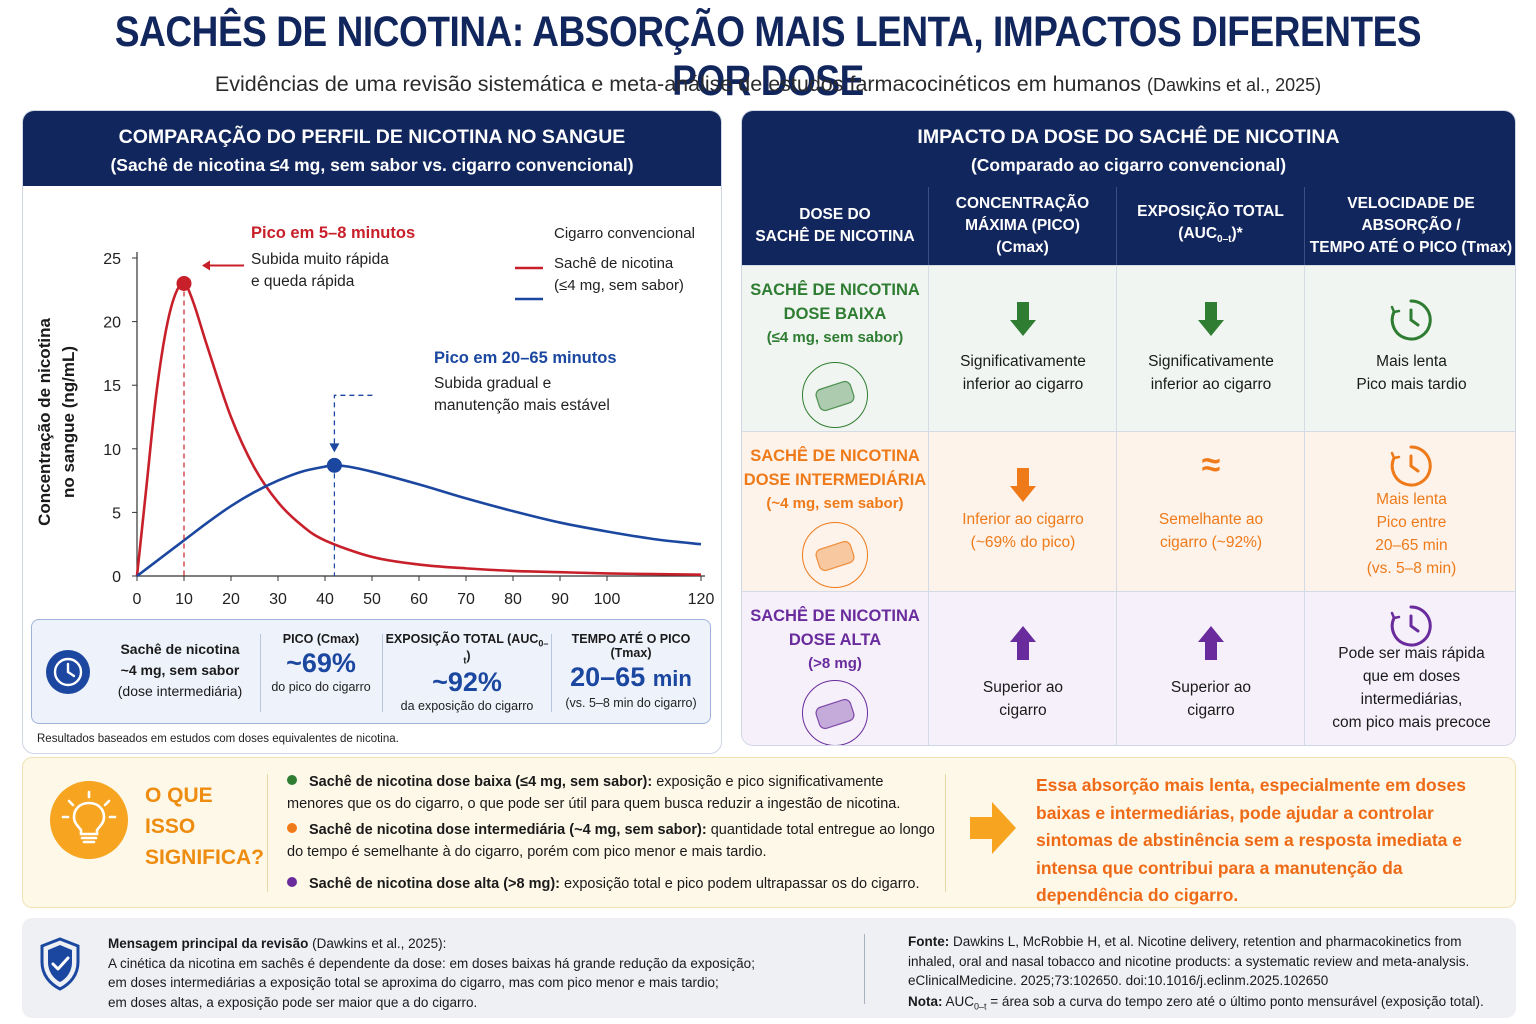  Describe the element at coordinates (619, 275) in the screenshot. I see `legend-sachet-label: Sachê de nicotina (≤4 mg, sem sabor)` at that location.